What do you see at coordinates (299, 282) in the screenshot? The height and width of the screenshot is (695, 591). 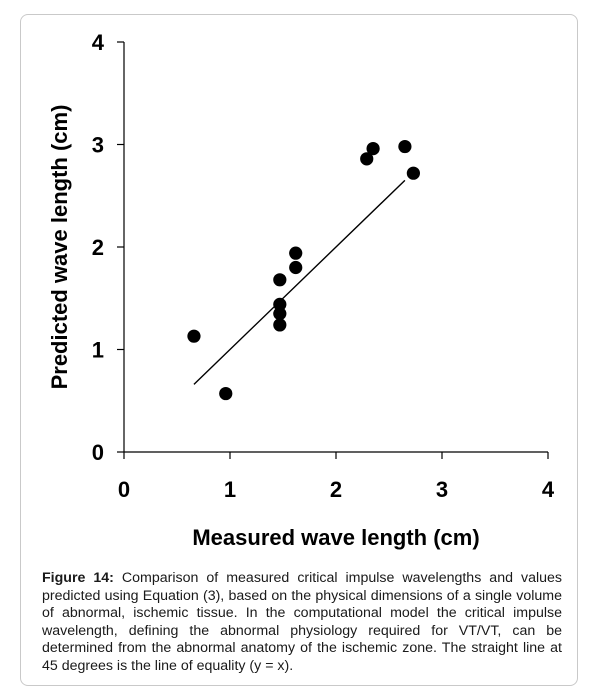 I see `equality-line` at bounding box center [299, 282].